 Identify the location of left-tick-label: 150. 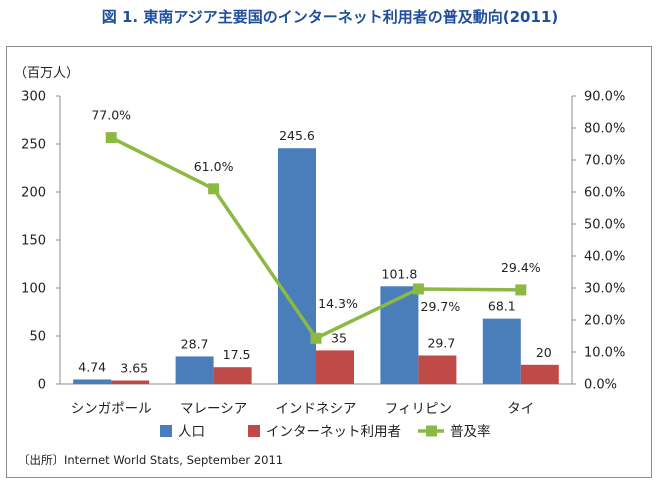
(33, 241).